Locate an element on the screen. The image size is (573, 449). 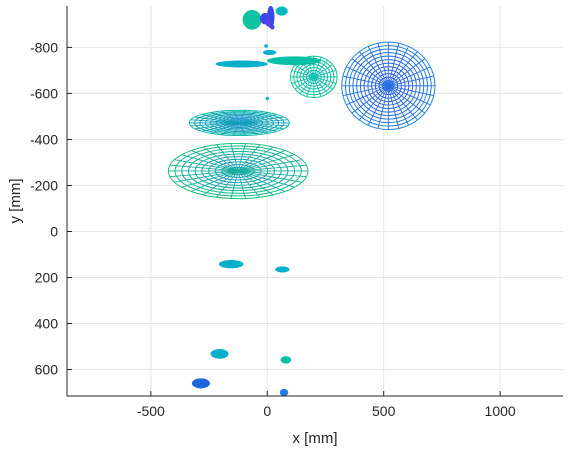
x-axis-label: x [mm] is located at coordinates (315, 438).